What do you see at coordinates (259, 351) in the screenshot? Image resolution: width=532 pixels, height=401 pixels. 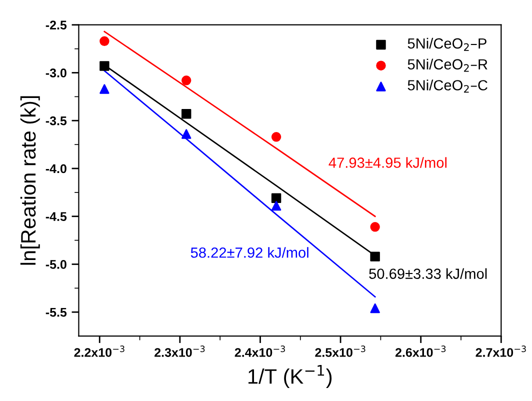 I see `x-tick-label: 2.4x10$^{−3}$` at bounding box center [259, 351].